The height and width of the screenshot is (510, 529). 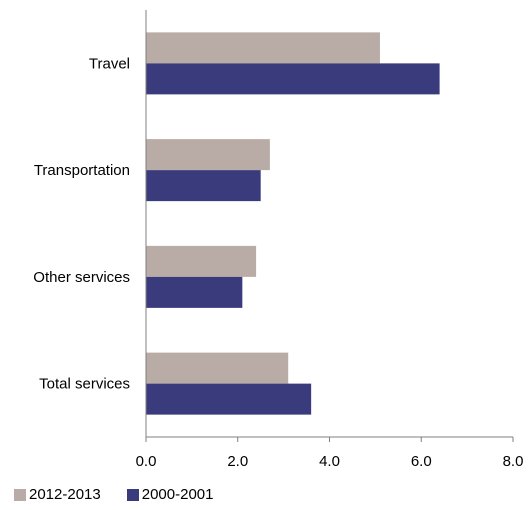 What do you see at coordinates (84, 384) in the screenshot?
I see `category-label-total-services: Total services` at bounding box center [84, 384].